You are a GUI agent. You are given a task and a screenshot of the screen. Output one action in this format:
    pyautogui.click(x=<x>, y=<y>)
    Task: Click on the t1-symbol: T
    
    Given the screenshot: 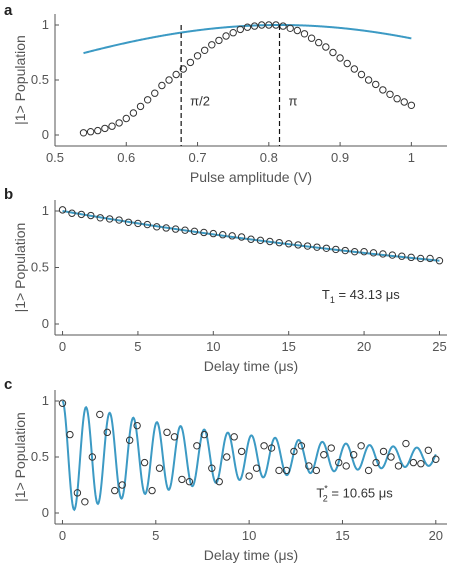 What is the action you would take?
    pyautogui.click(x=326, y=294)
    